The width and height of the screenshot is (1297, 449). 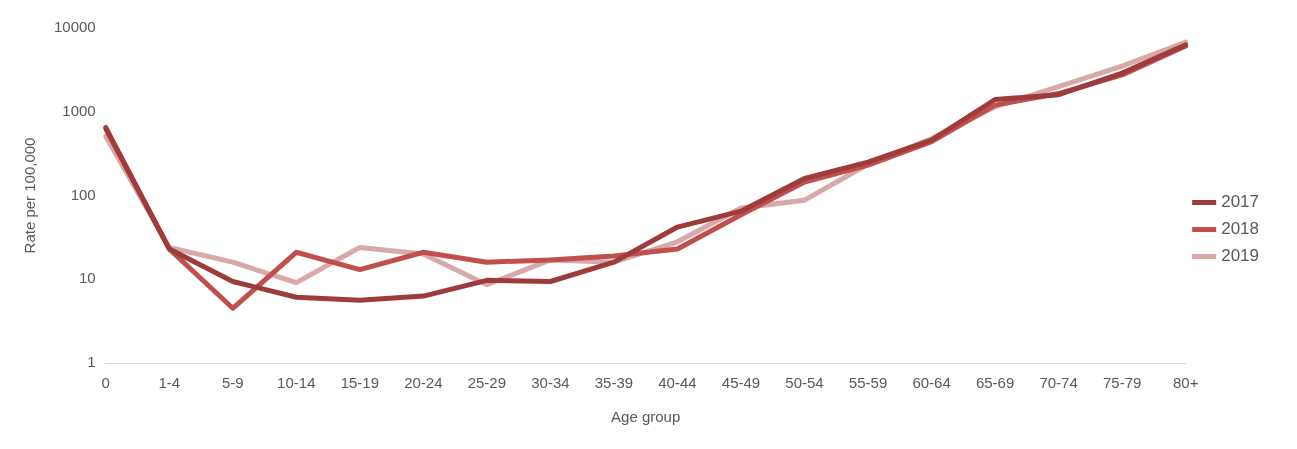 I want to click on x-tick-label: 75-79, so click(x=1122, y=383).